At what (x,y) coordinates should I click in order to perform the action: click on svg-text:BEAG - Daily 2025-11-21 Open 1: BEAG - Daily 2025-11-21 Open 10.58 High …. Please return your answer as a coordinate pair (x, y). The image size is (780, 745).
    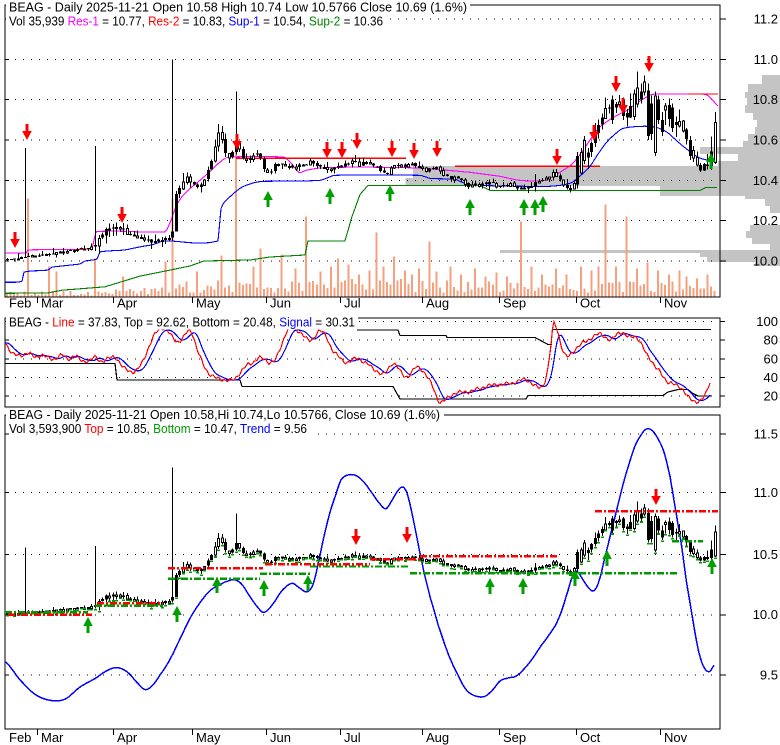
    Looking at the image, I should click on (238, 7).